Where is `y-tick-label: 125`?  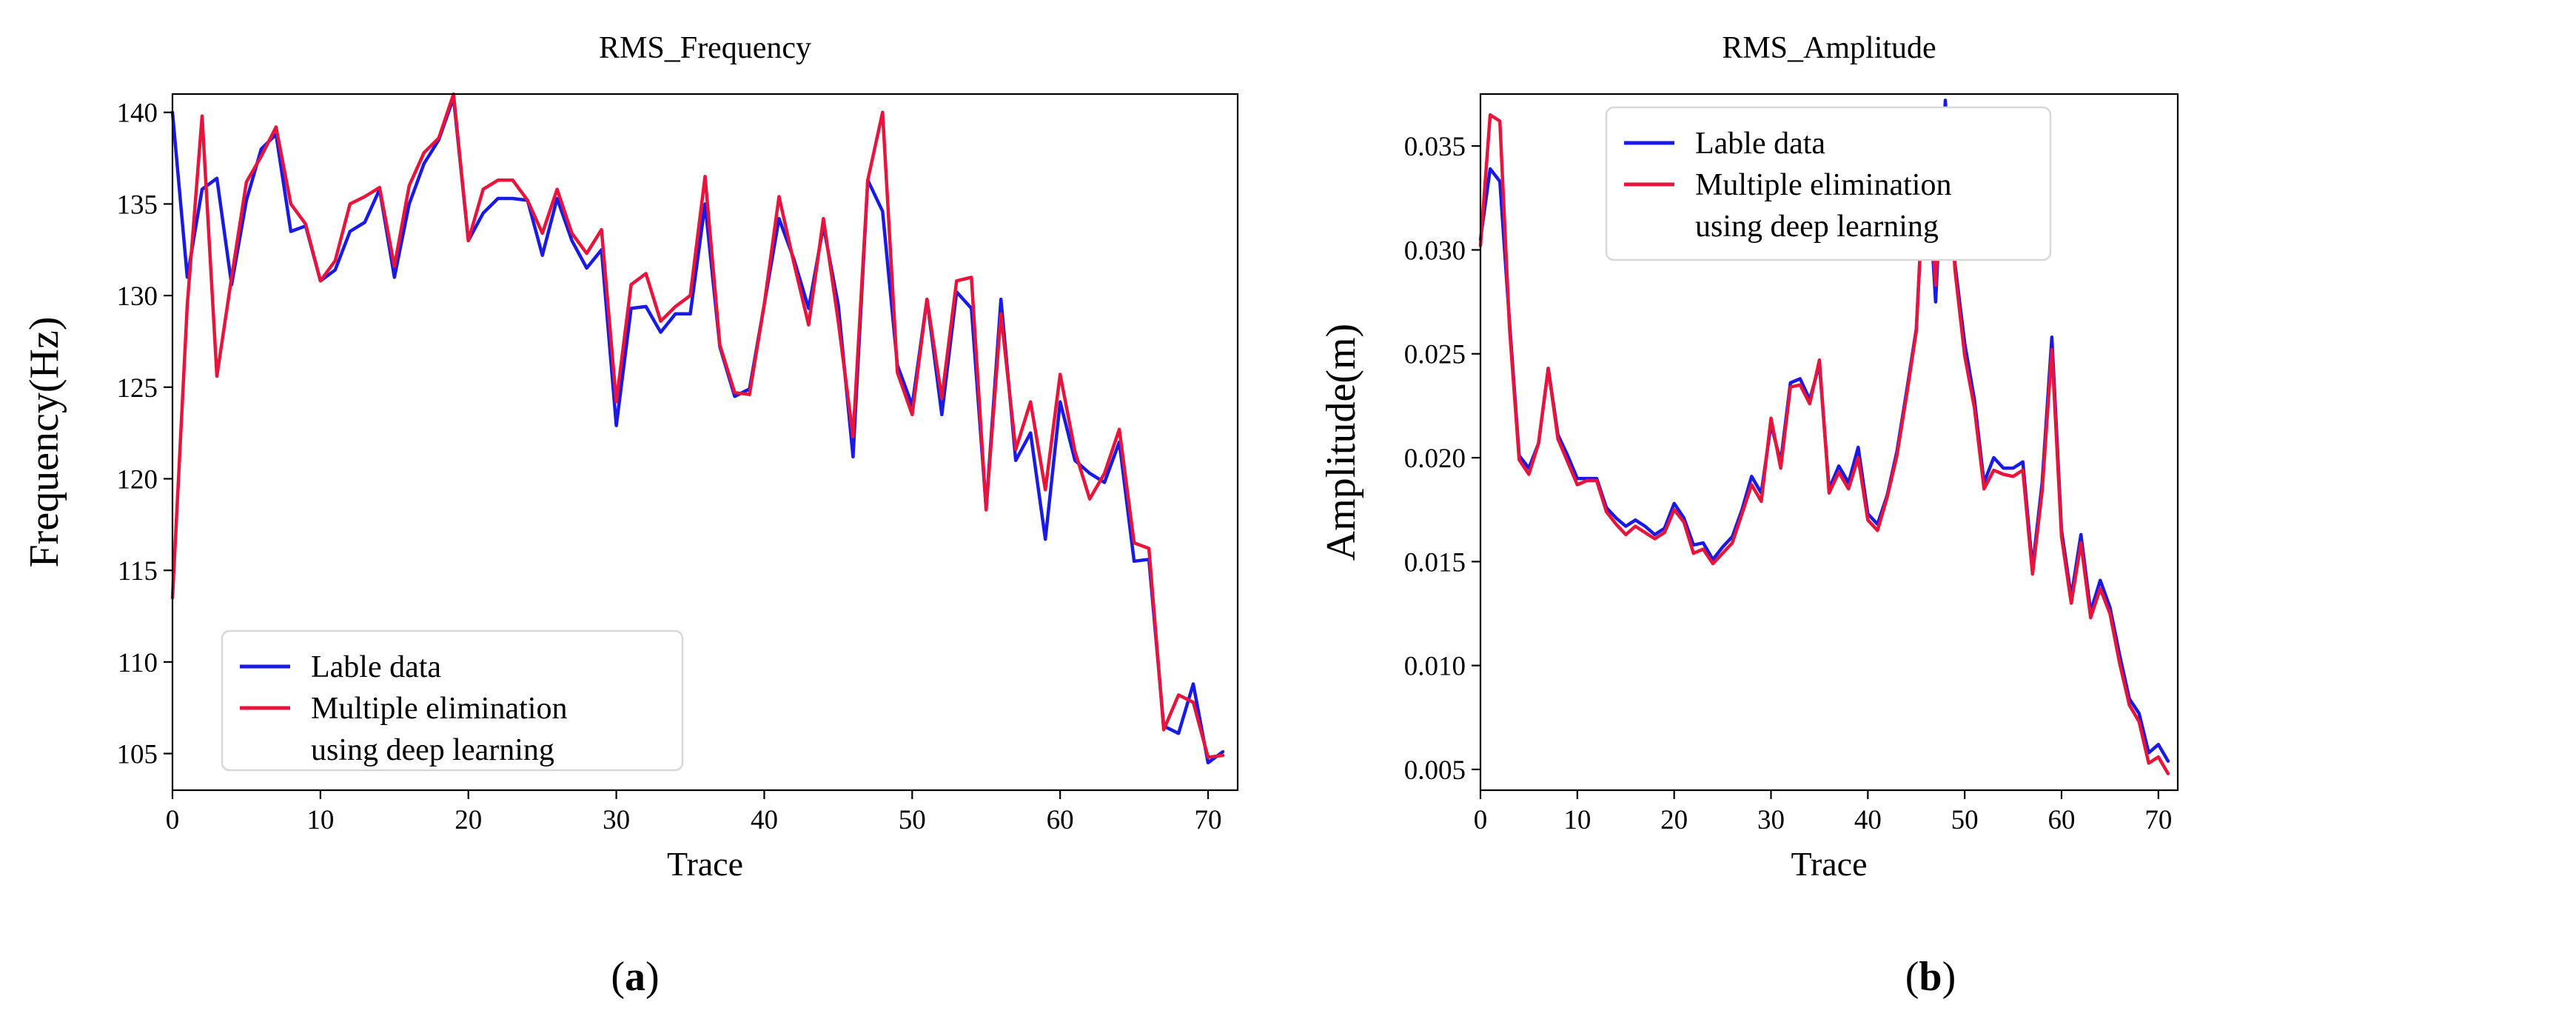 y-tick-label: 125 is located at coordinates (137, 389).